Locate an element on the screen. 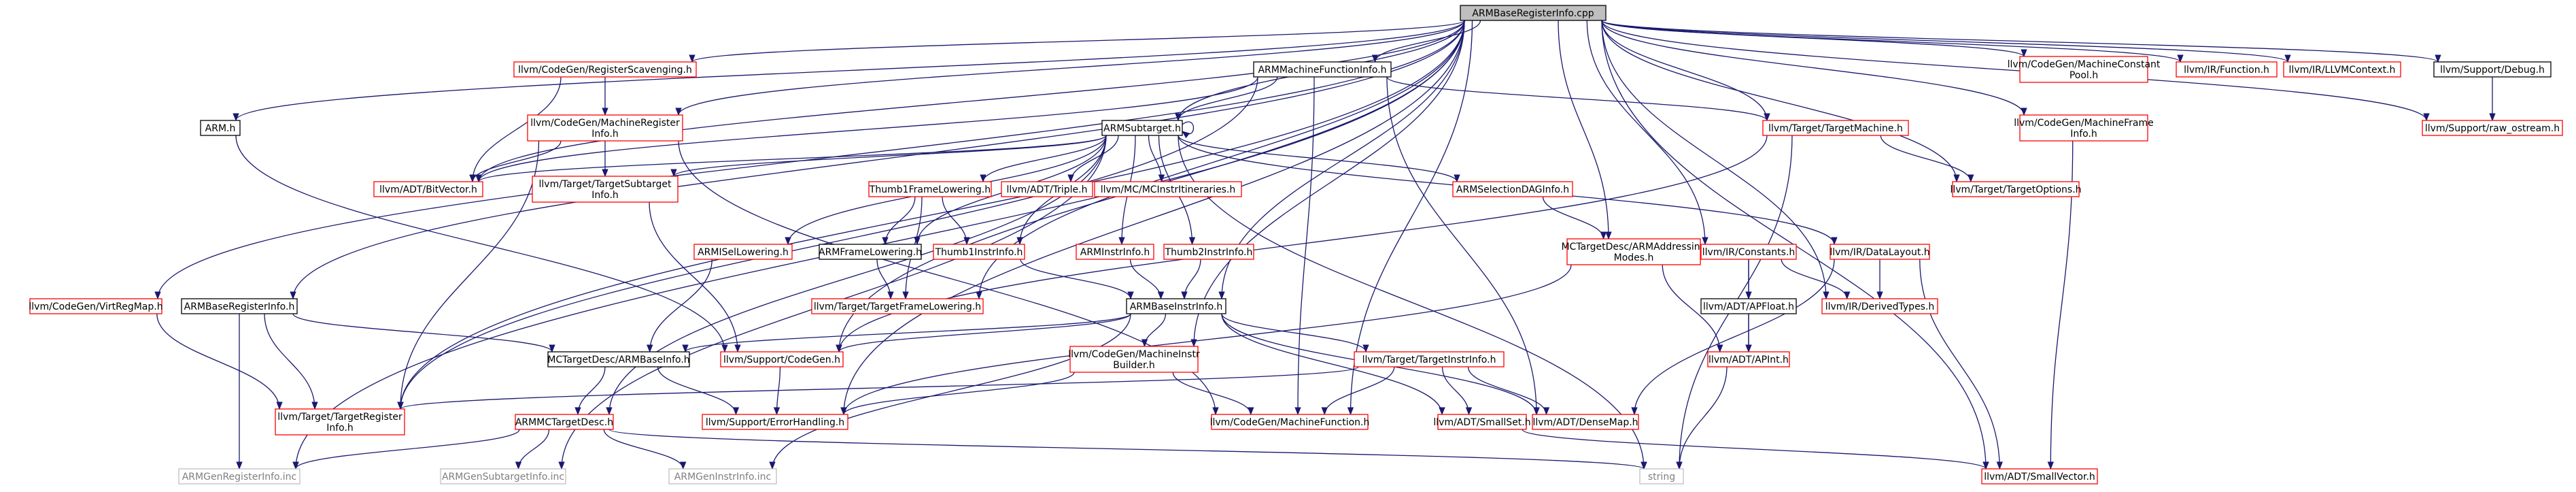 This screenshot has height=492, width=2576. edge-mri-to-tri is located at coordinates (468, 275).